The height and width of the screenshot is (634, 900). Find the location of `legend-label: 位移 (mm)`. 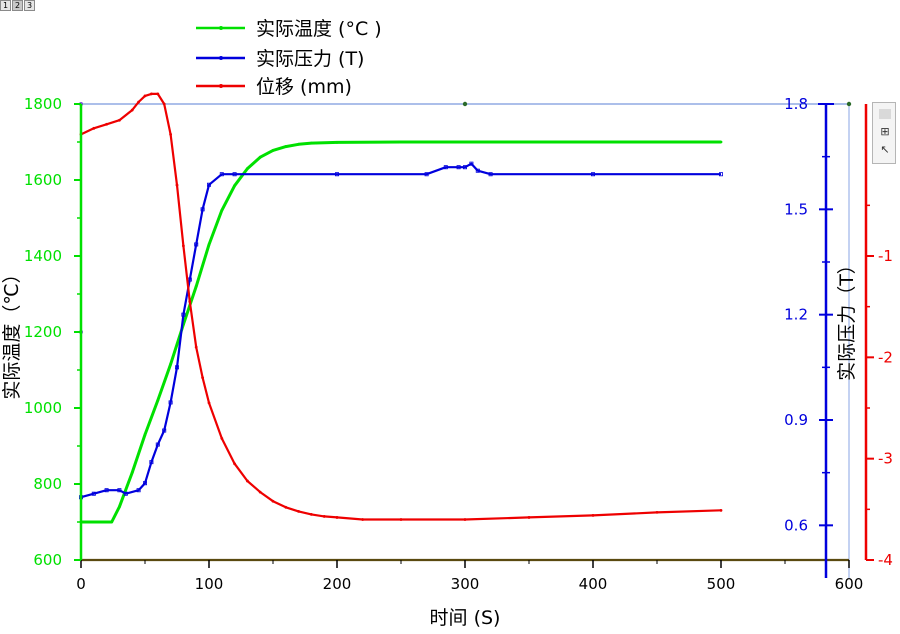

legend-label: 位移 (mm) is located at coordinates (304, 87).